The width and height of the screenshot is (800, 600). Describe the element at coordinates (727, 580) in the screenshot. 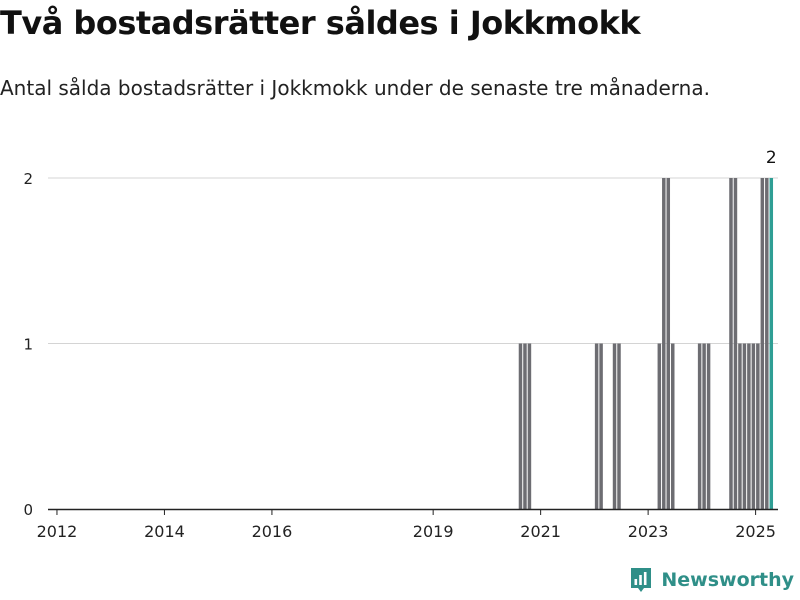

I see `brand-name: Newsworthy` at that location.